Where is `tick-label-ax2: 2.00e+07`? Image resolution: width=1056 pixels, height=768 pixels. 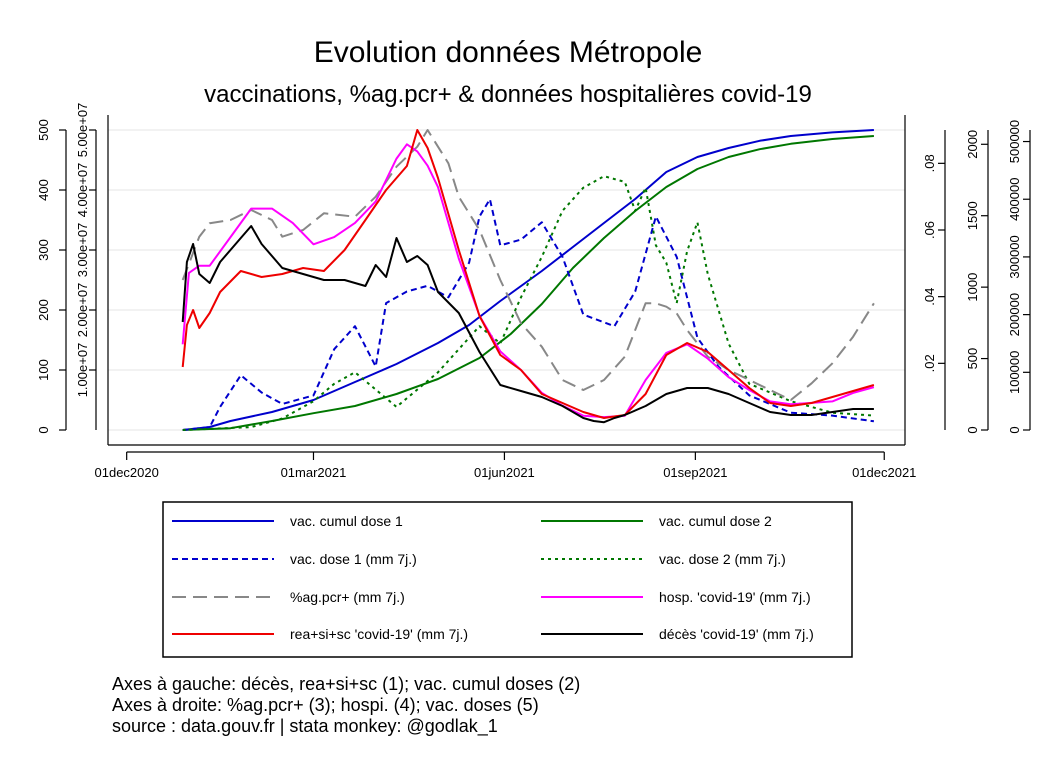 tick-label-ax2: 2.00e+07 is located at coordinates (82, 310).